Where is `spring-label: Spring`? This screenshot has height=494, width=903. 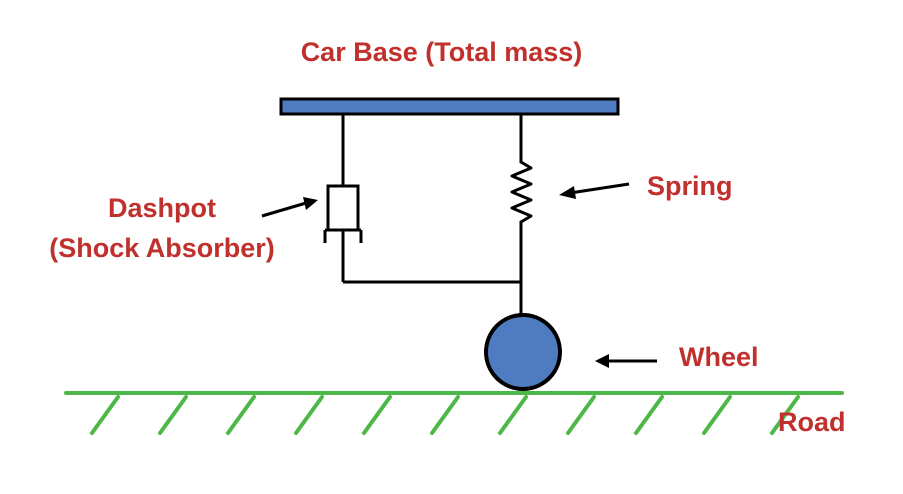
spring-label: Spring is located at coordinates (690, 186).